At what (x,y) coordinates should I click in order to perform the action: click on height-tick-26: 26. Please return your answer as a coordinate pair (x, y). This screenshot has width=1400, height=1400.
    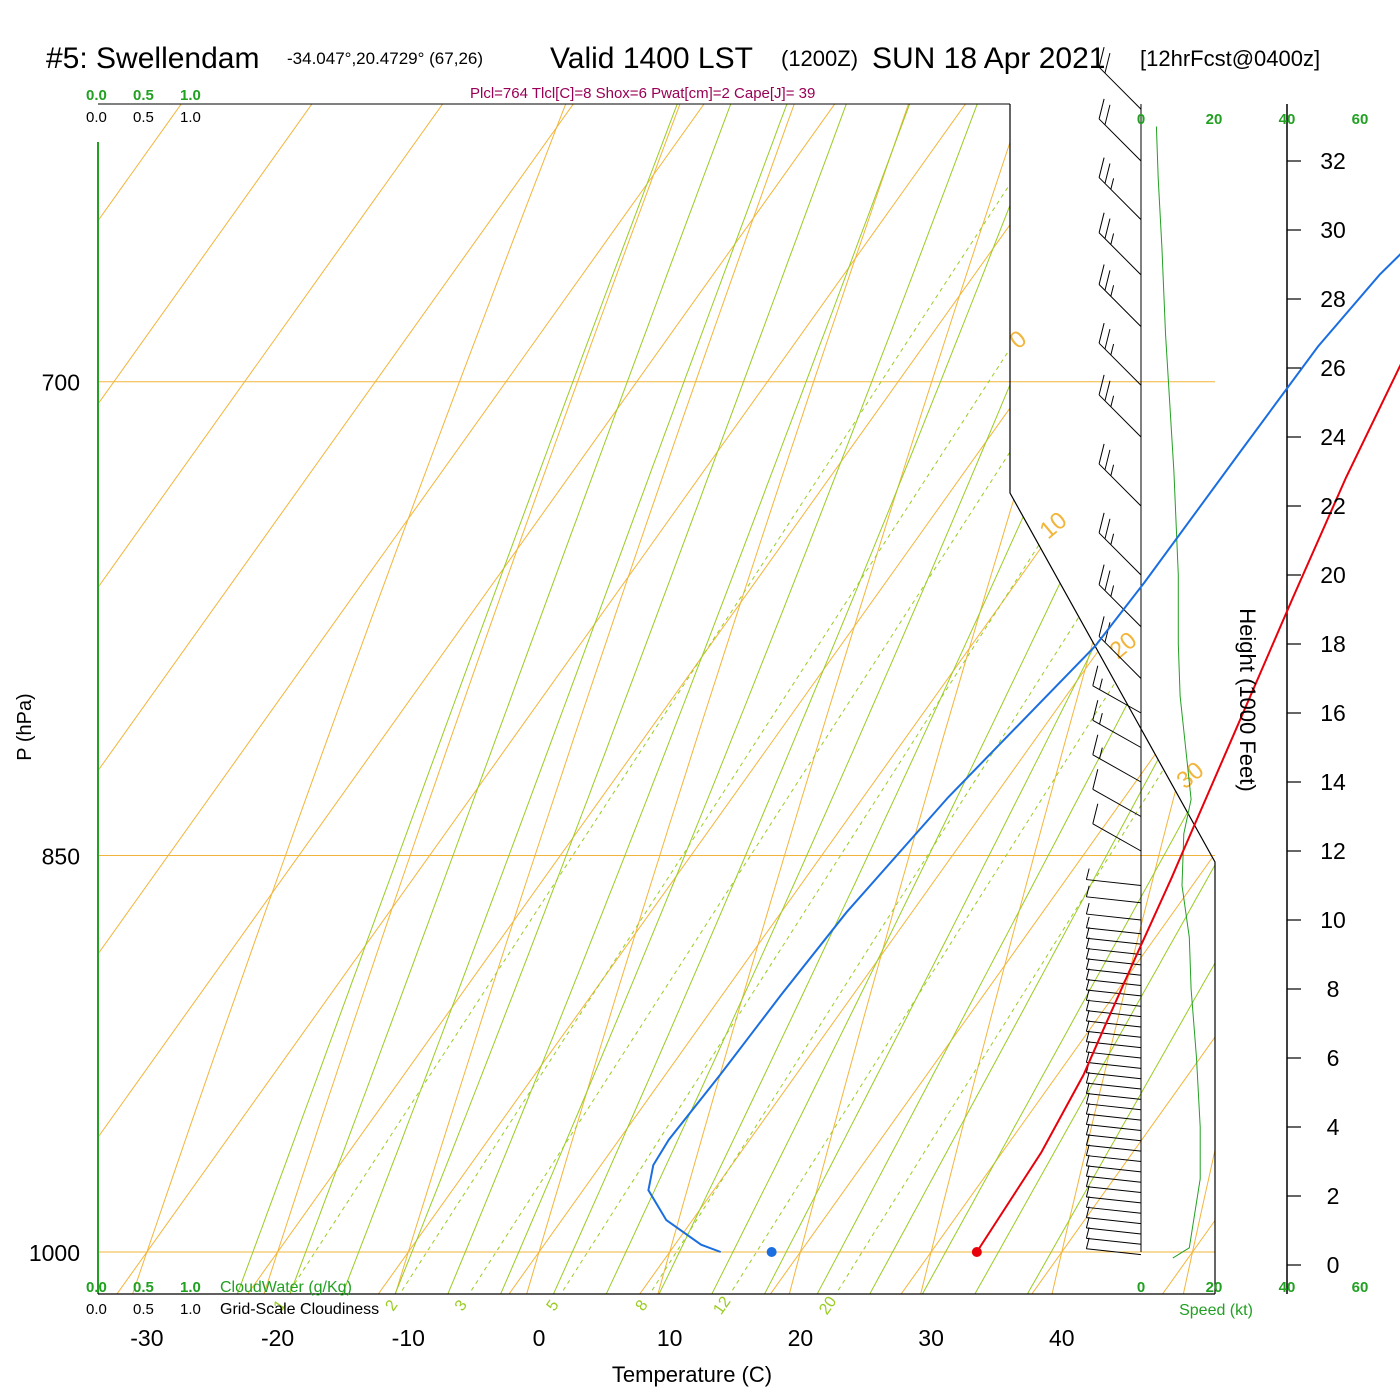
    Looking at the image, I should click on (1333, 368).